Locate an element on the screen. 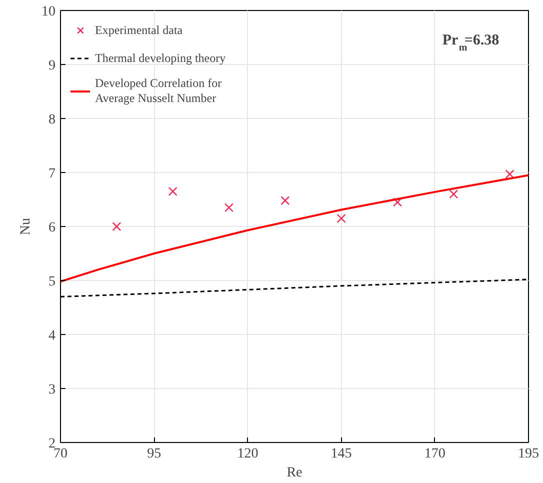  x-tick-label: 145 is located at coordinates (341, 454).